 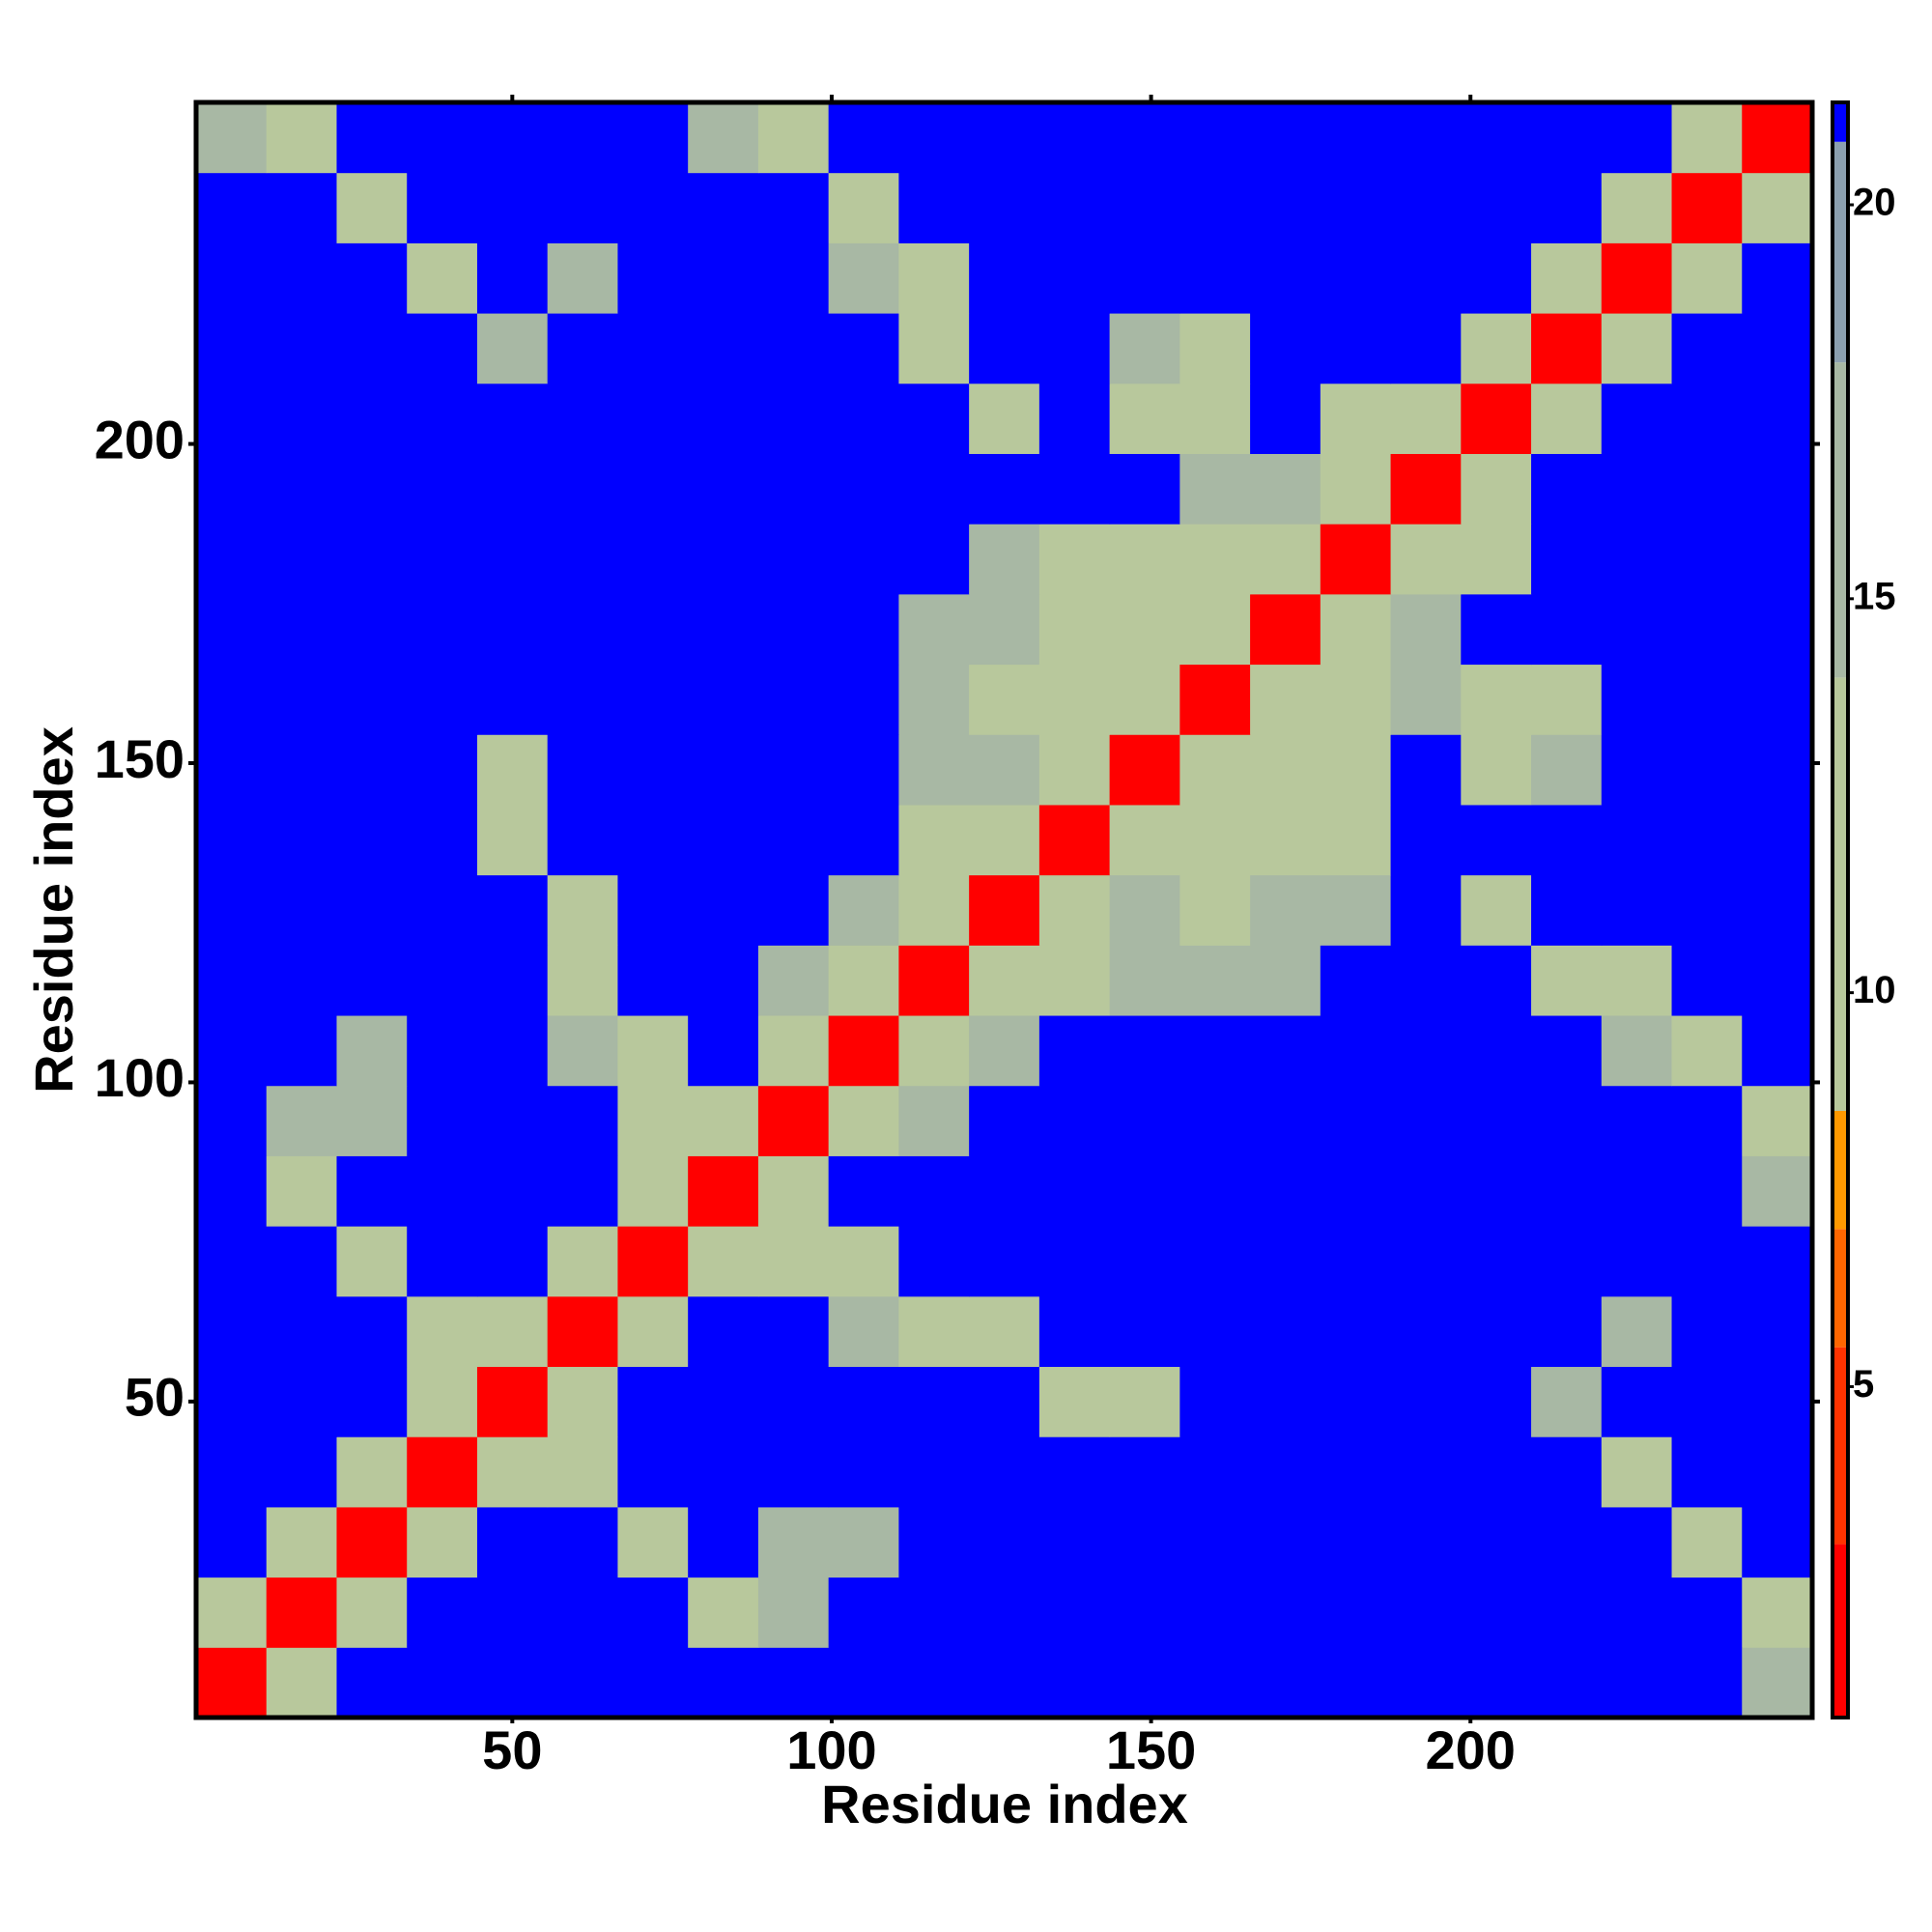 What do you see at coordinates (140, 1077) in the screenshot?
I see `y-tick-label: 100` at bounding box center [140, 1077].